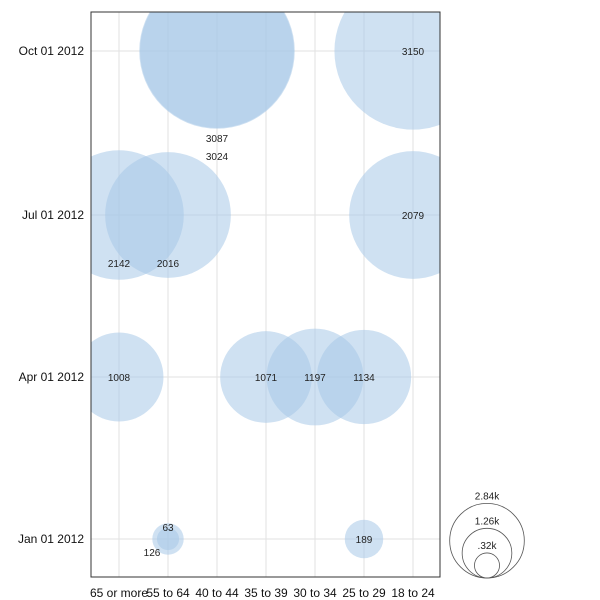 Image resolution: width=600 pixels, height=600 pixels. Describe the element at coordinates (217, 157) in the screenshot. I see `bubble-label: 3024` at that location.